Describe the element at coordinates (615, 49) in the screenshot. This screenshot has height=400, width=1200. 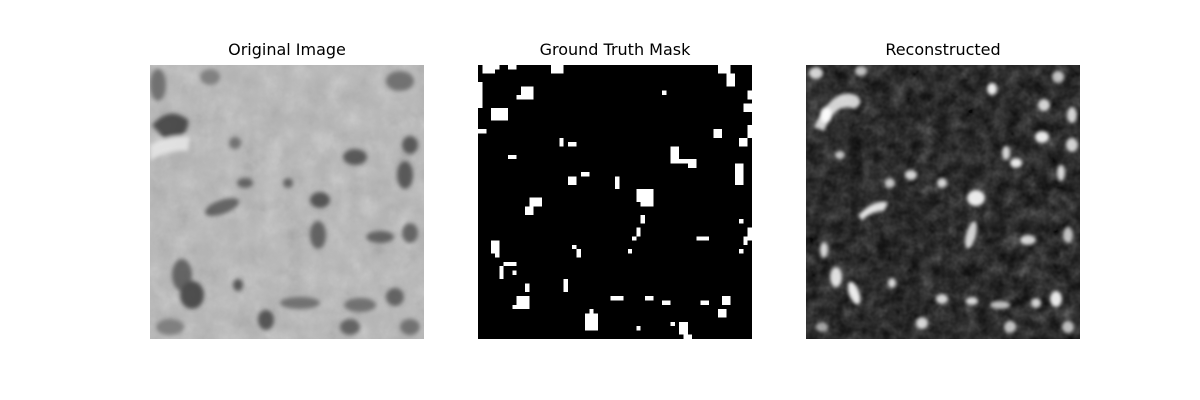
I see `panel-title: Ground Truth Mask` at that location.